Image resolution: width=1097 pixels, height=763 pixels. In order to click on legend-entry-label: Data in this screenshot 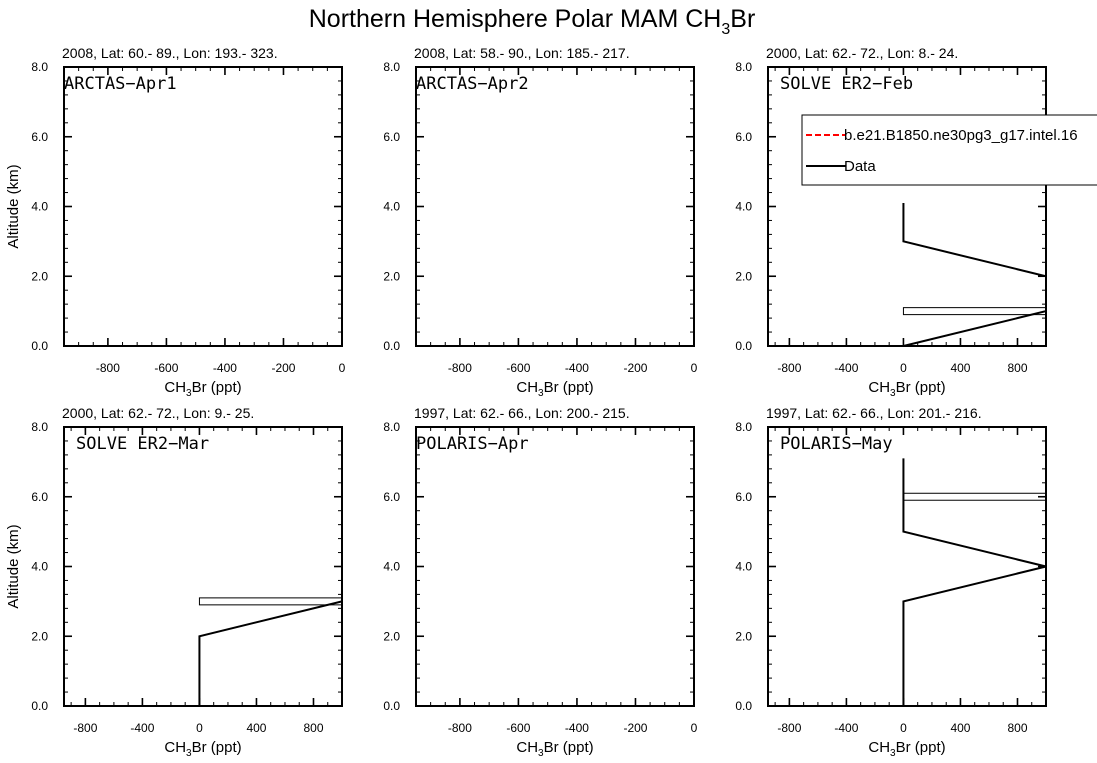, I will do `click(860, 166)`.